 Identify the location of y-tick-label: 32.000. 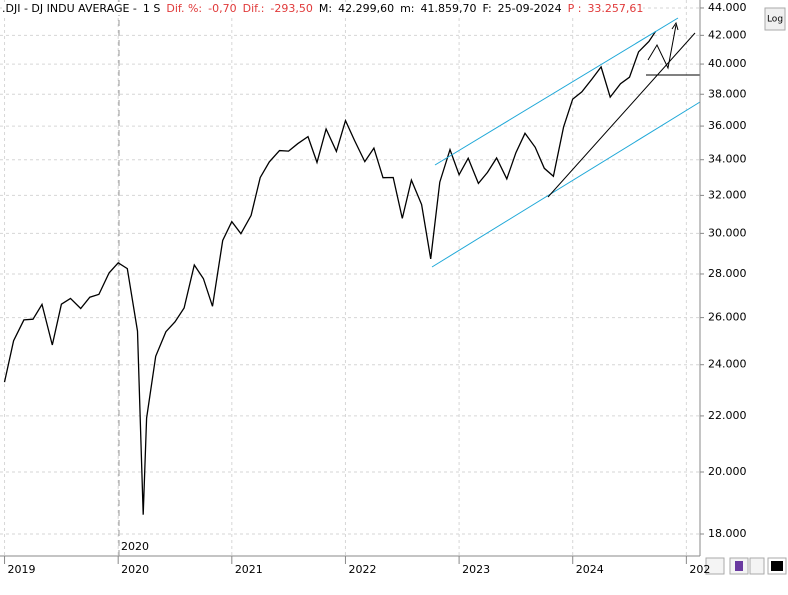
(727, 194).